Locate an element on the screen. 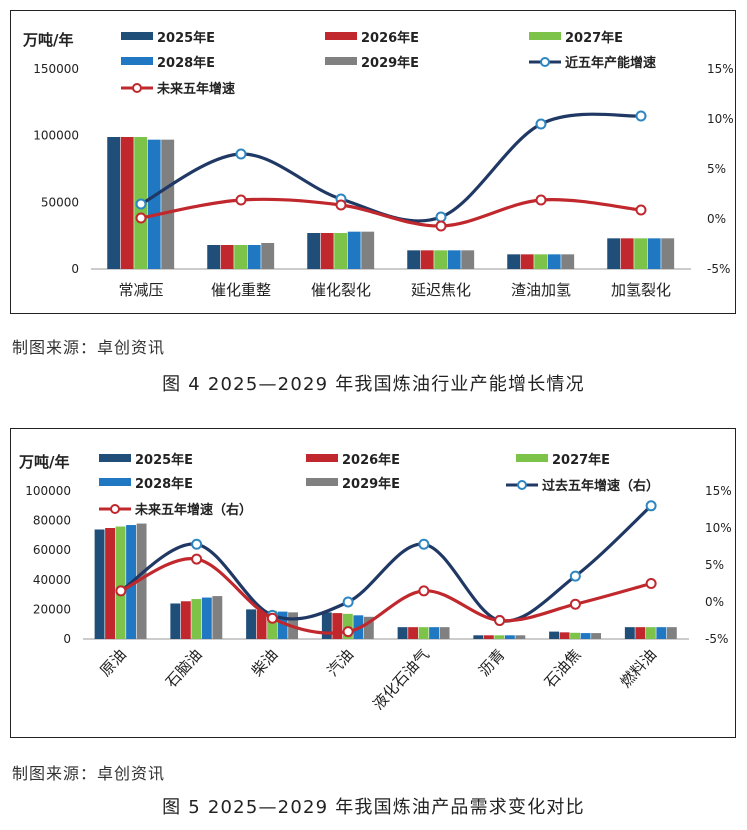 The width and height of the screenshot is (747, 830). chart-1-y-tick-label: 0 is located at coordinates (75, 269).